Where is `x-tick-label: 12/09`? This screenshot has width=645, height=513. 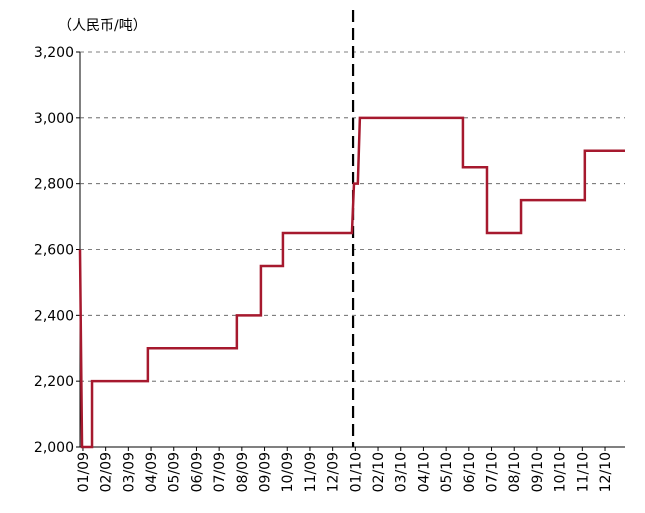
x-tick-label: 12/09 is located at coordinates (334, 472).